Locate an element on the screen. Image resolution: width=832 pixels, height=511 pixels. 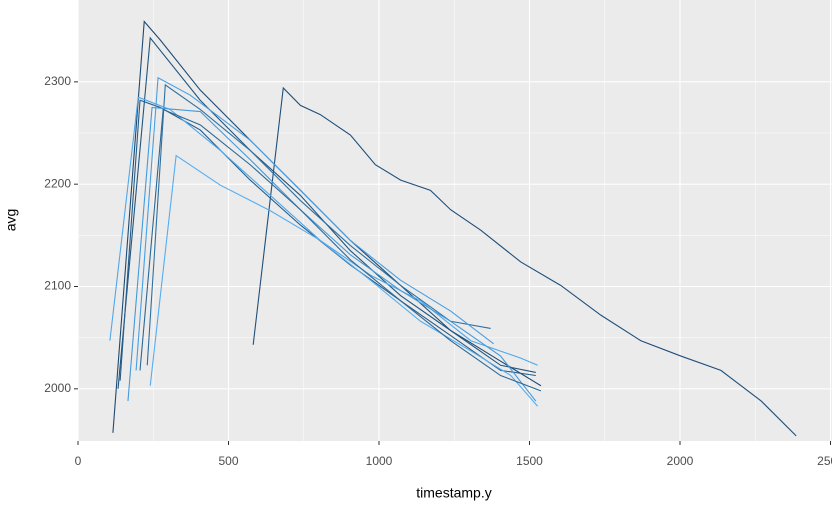
y-tick-label: 2200 is located at coordinates (57, 183).